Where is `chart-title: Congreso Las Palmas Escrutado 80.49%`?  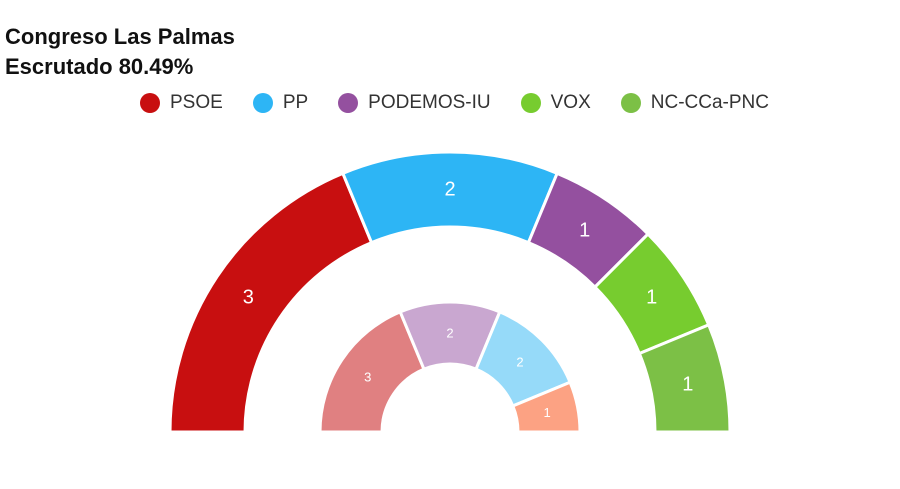
chart-title: Congreso Las Palmas Escrutado 80.49% is located at coordinates (120, 52).